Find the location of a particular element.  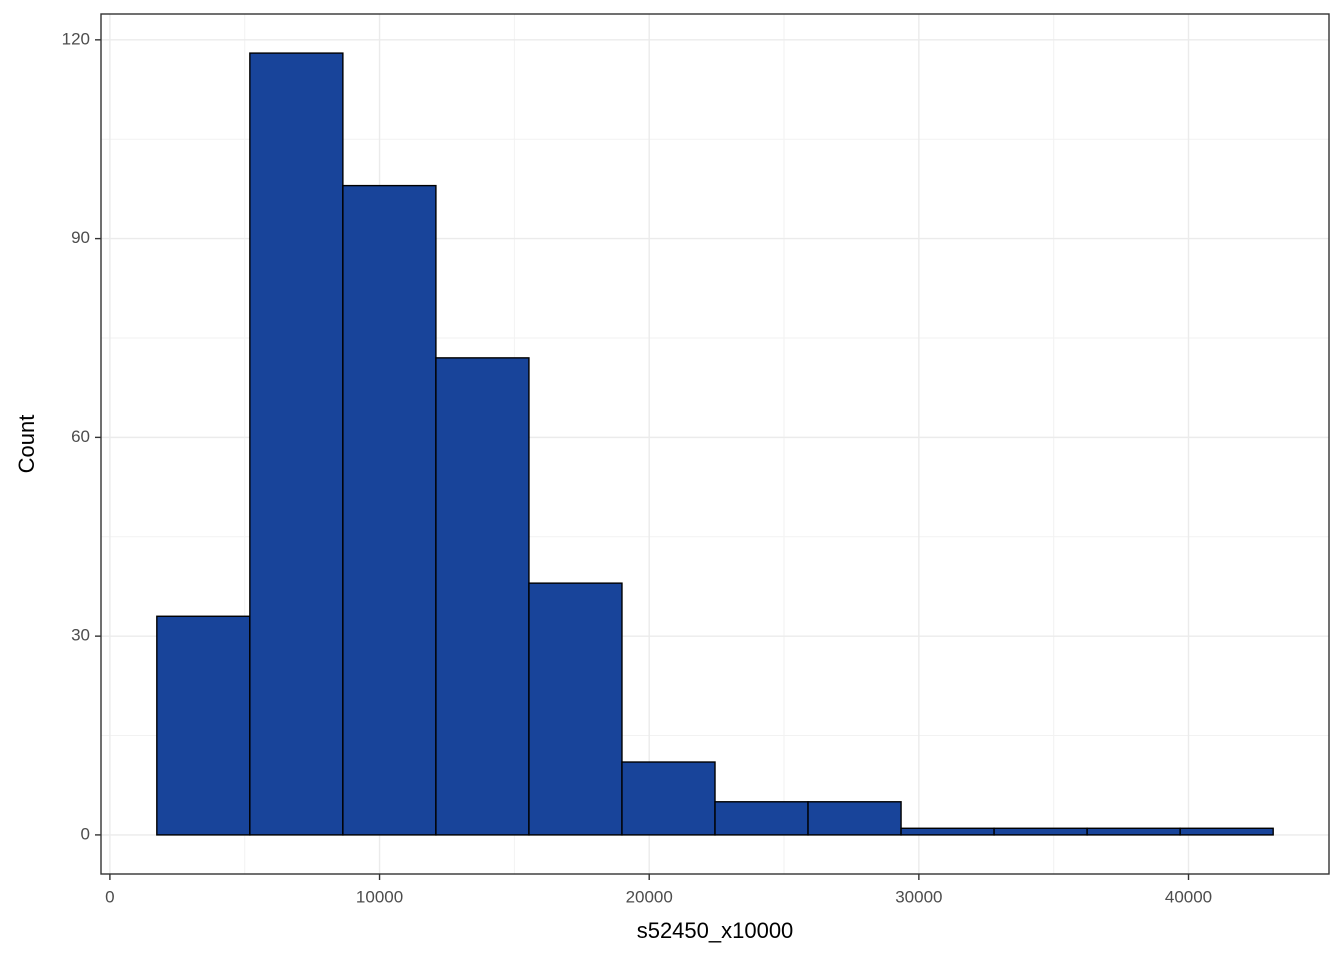

x-tick-label: 30000 is located at coordinates (918, 896).